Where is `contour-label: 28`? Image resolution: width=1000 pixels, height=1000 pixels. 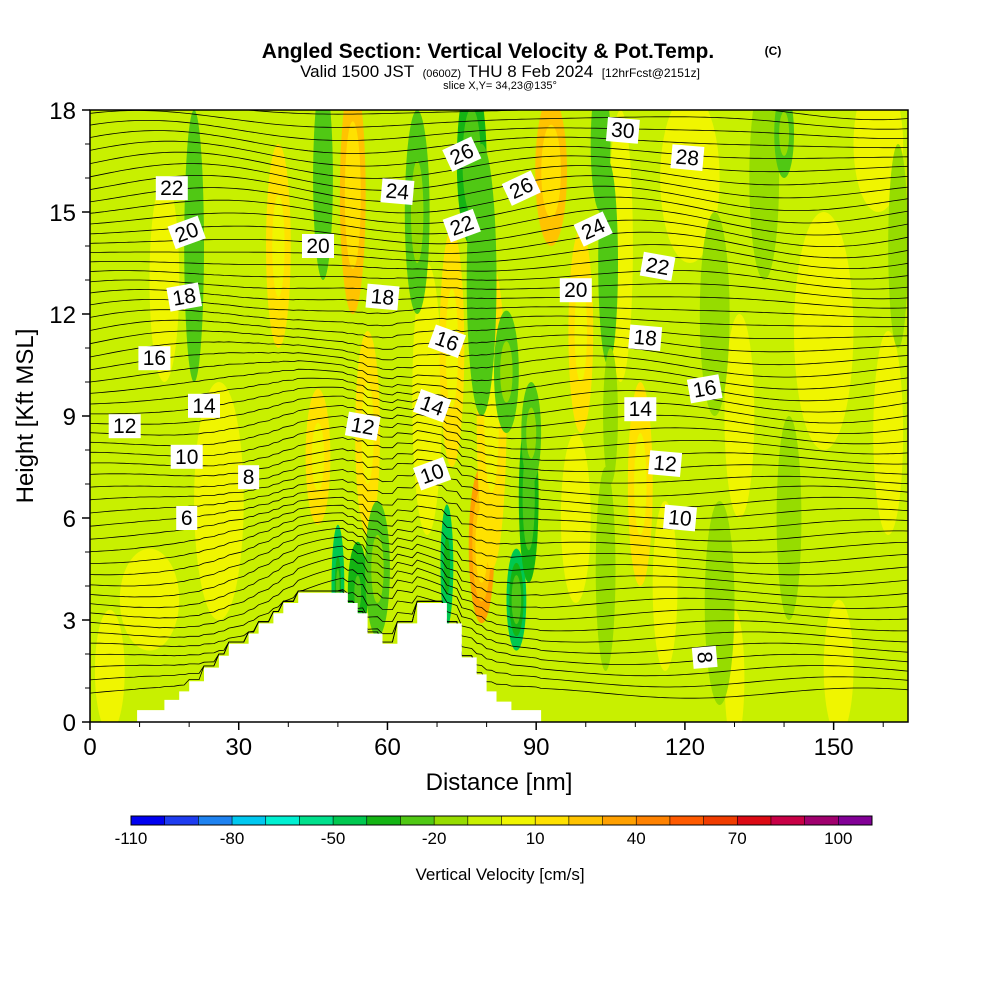
contour-label: 28 is located at coordinates (687, 157).